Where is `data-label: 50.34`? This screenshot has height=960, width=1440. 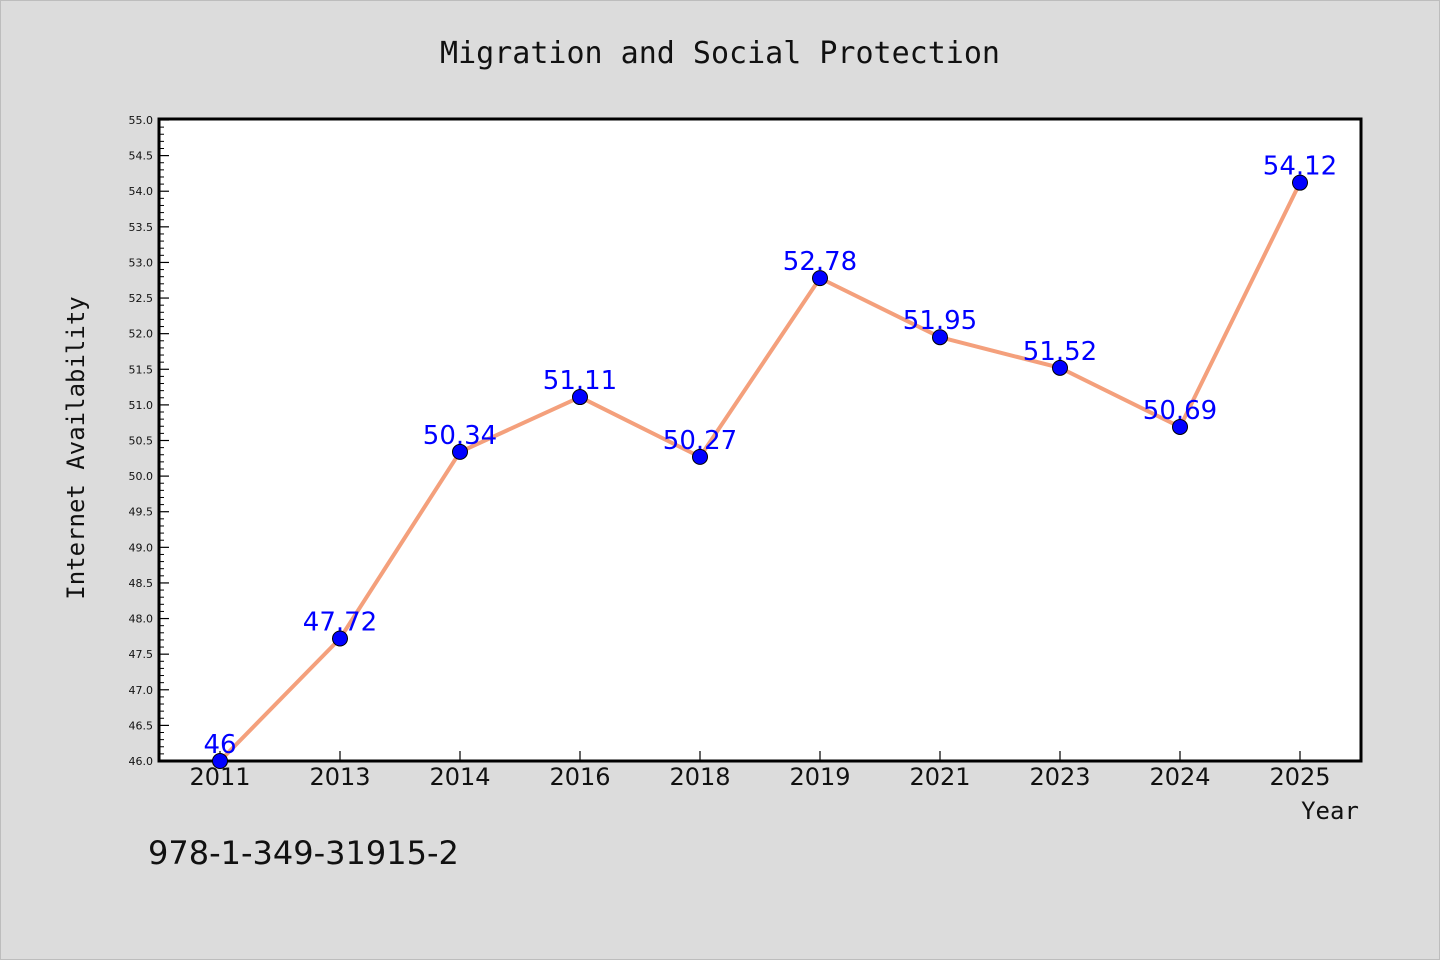 data-label: 50.34 is located at coordinates (460, 436).